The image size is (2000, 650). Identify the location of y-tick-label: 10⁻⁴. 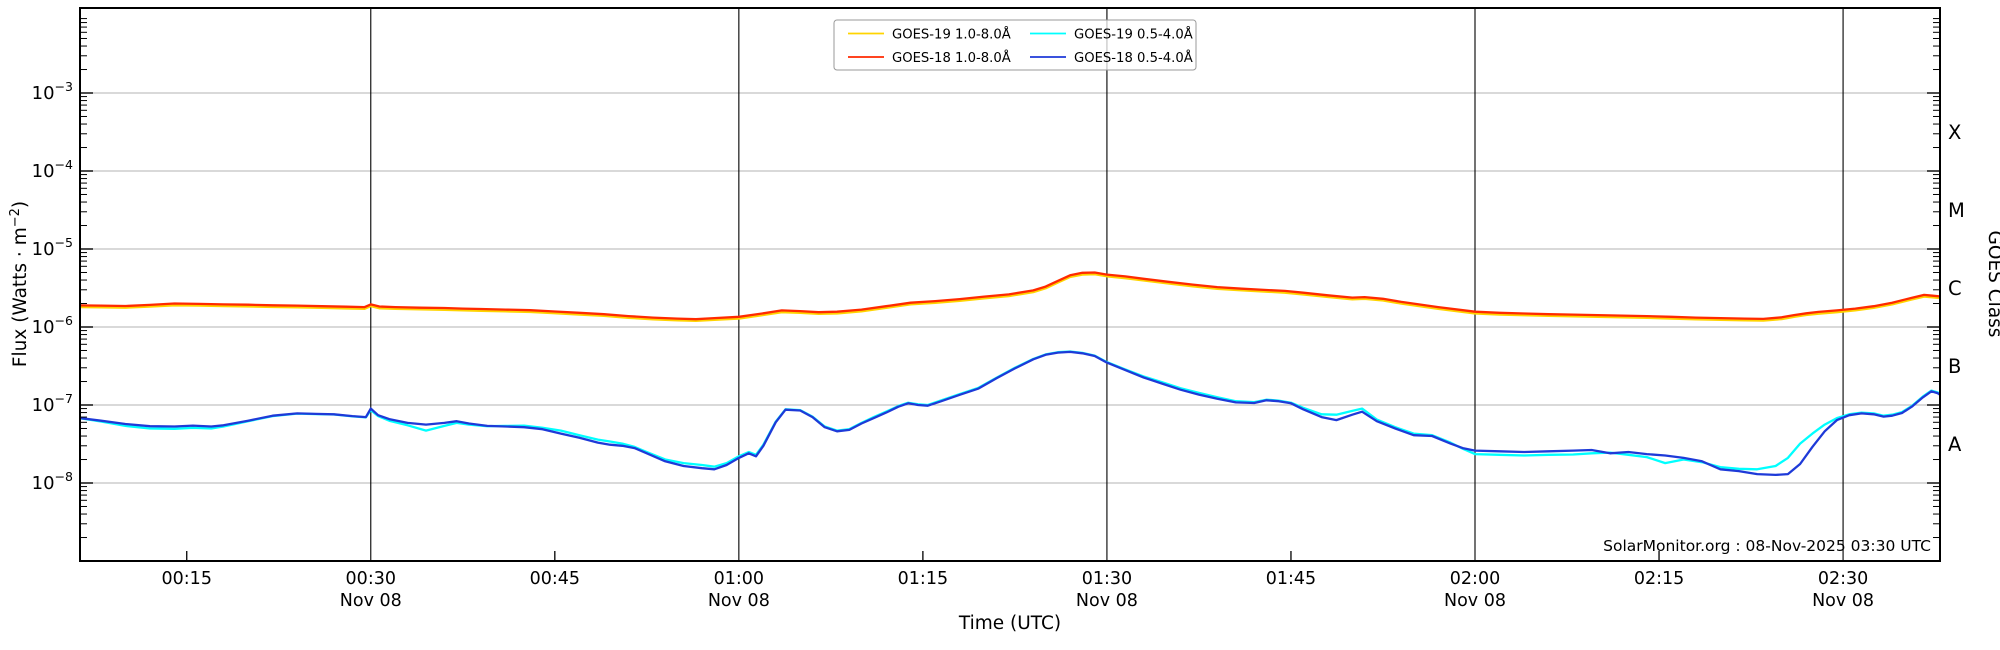
(52, 169).